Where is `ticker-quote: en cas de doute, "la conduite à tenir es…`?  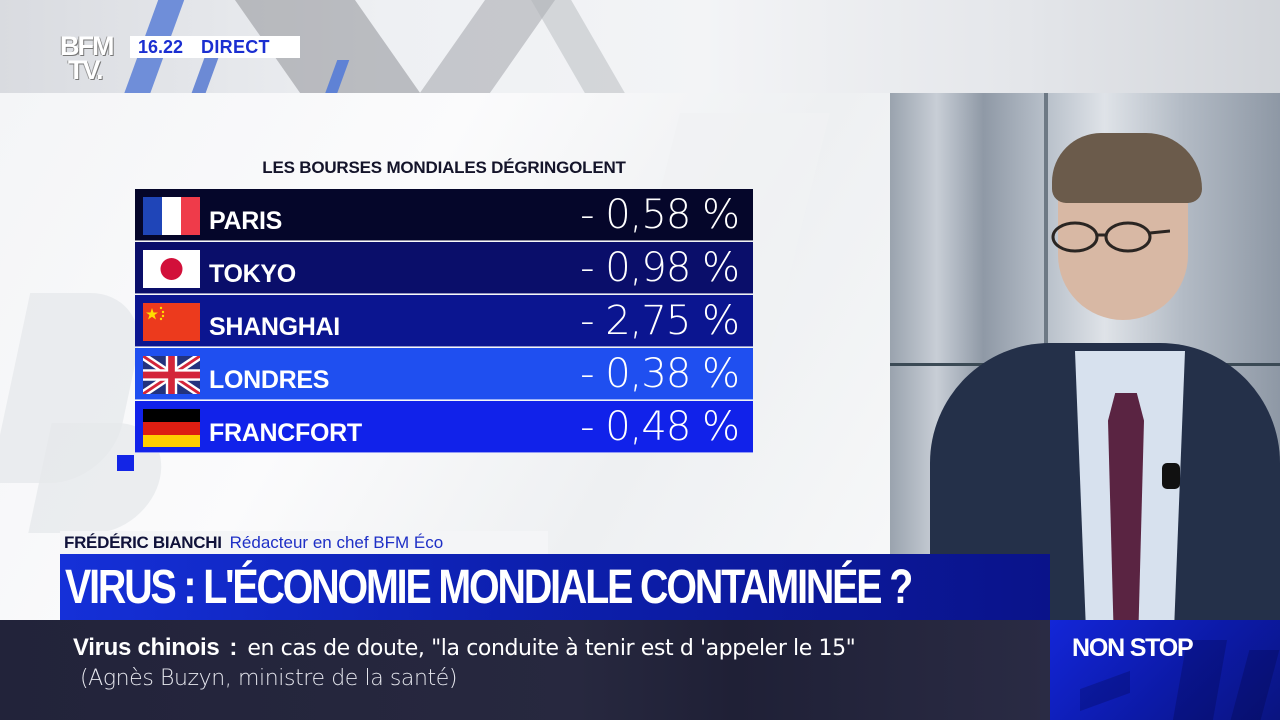 ticker-quote: en cas de doute, "la conduite à tenir es… is located at coordinates (551, 648).